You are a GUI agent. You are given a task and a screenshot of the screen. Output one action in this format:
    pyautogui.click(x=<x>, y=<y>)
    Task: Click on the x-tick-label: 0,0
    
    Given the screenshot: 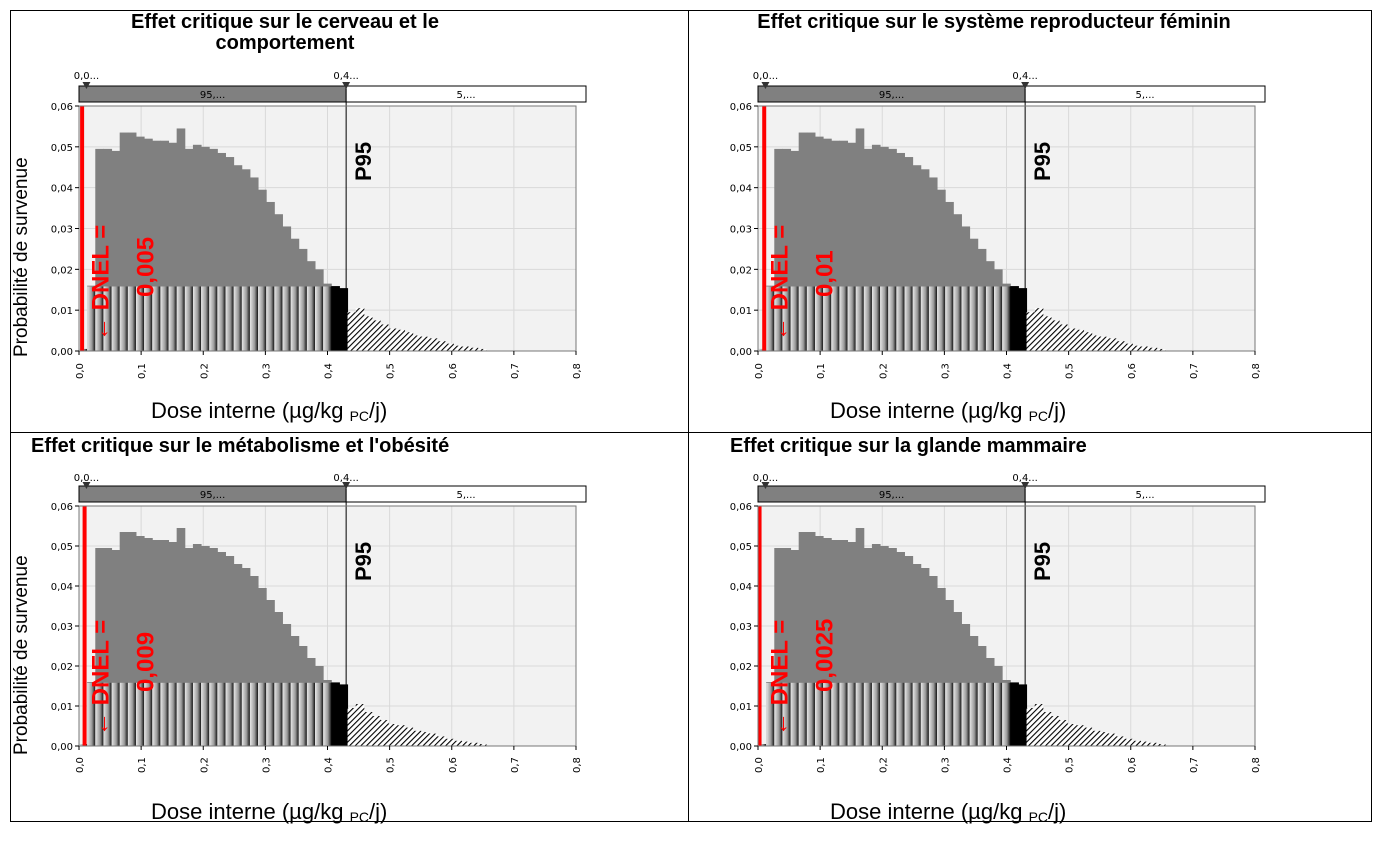 What is the action you would take?
    pyautogui.click(x=80, y=371)
    